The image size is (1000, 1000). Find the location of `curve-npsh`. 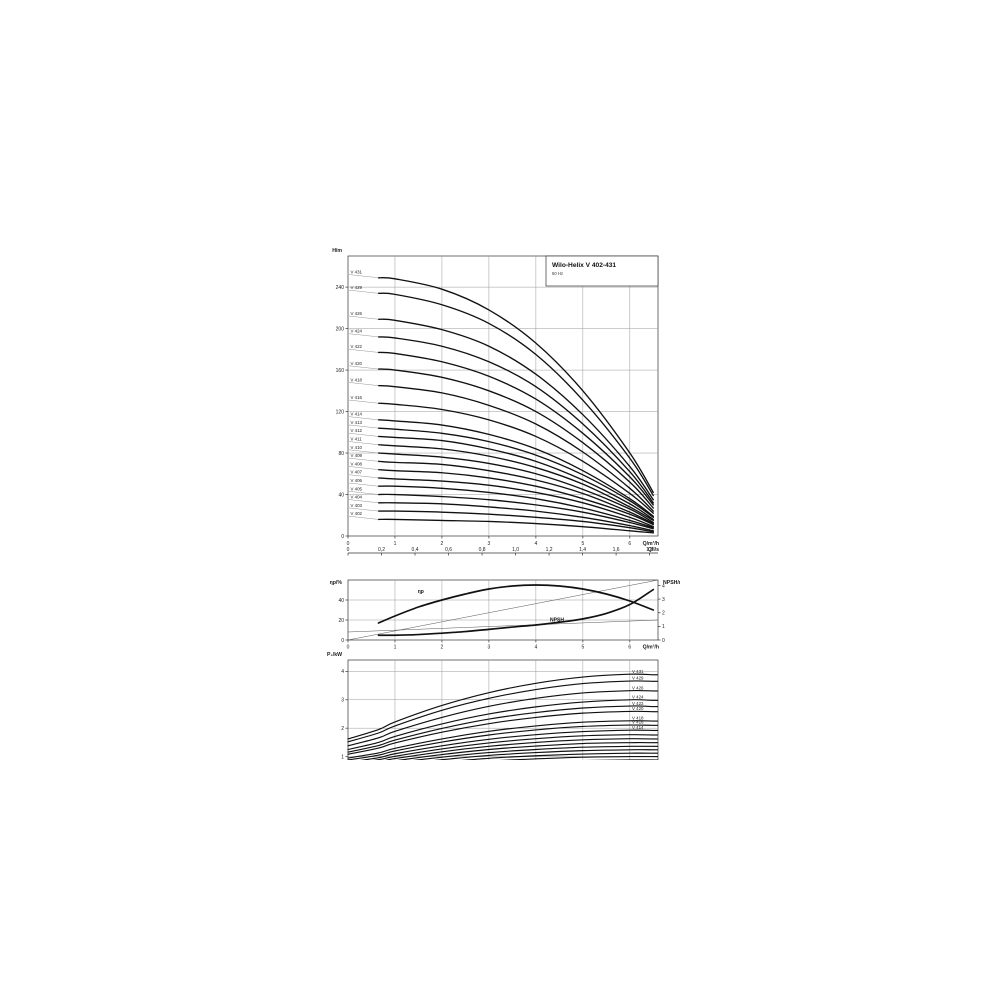

curve-npsh is located at coordinates (516, 612).